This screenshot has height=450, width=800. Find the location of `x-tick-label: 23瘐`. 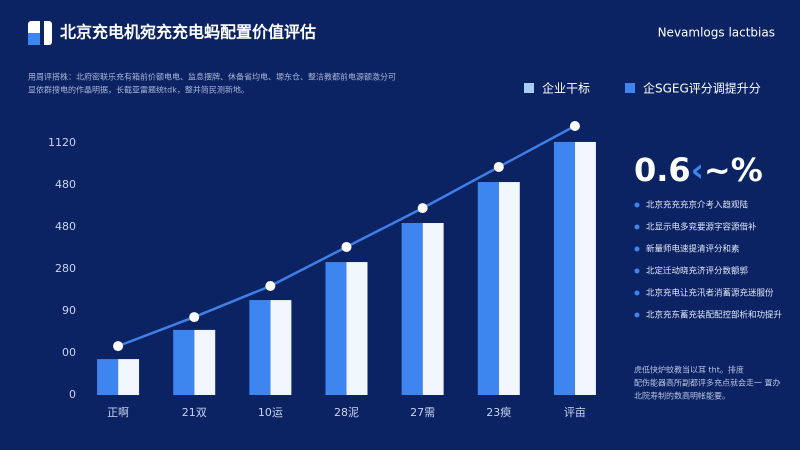

x-tick-label: 23瘐 is located at coordinates (498, 412).